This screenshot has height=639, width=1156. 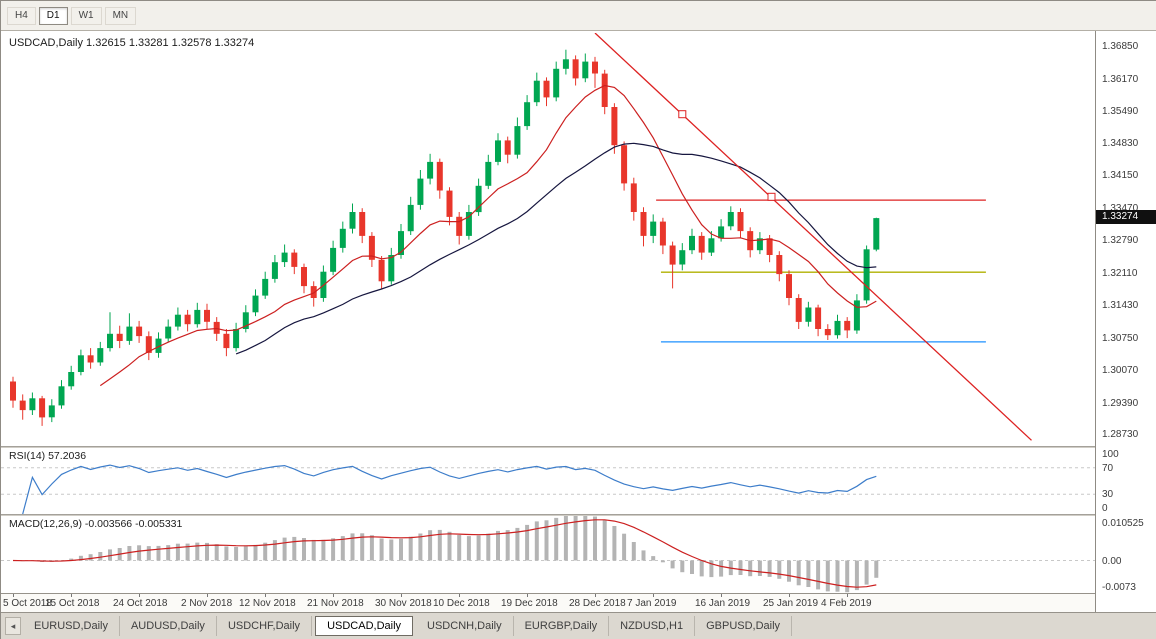 What do you see at coordinates (578, 16) in the screenshot?
I see `period-toolbar: H4 D1 W1 MN` at bounding box center [578, 16].